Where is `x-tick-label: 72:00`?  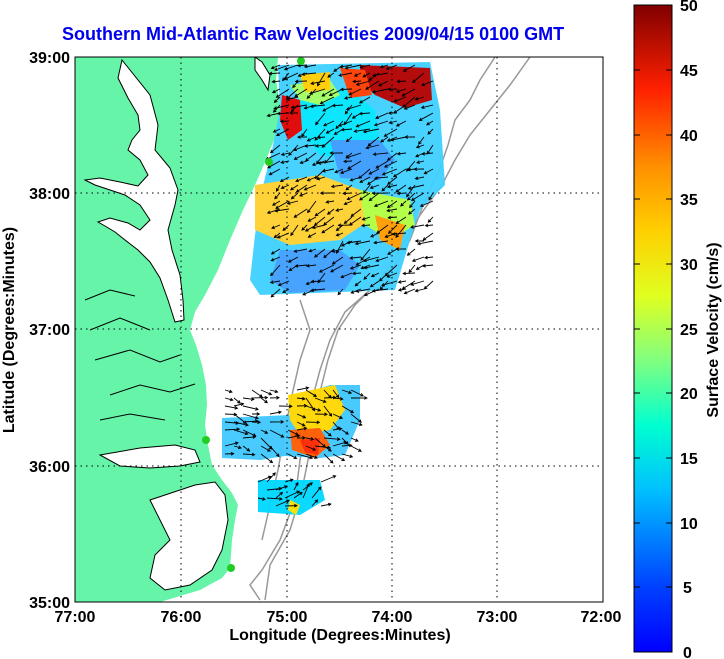
x-tick-label: 72:00 is located at coordinates (601, 617).